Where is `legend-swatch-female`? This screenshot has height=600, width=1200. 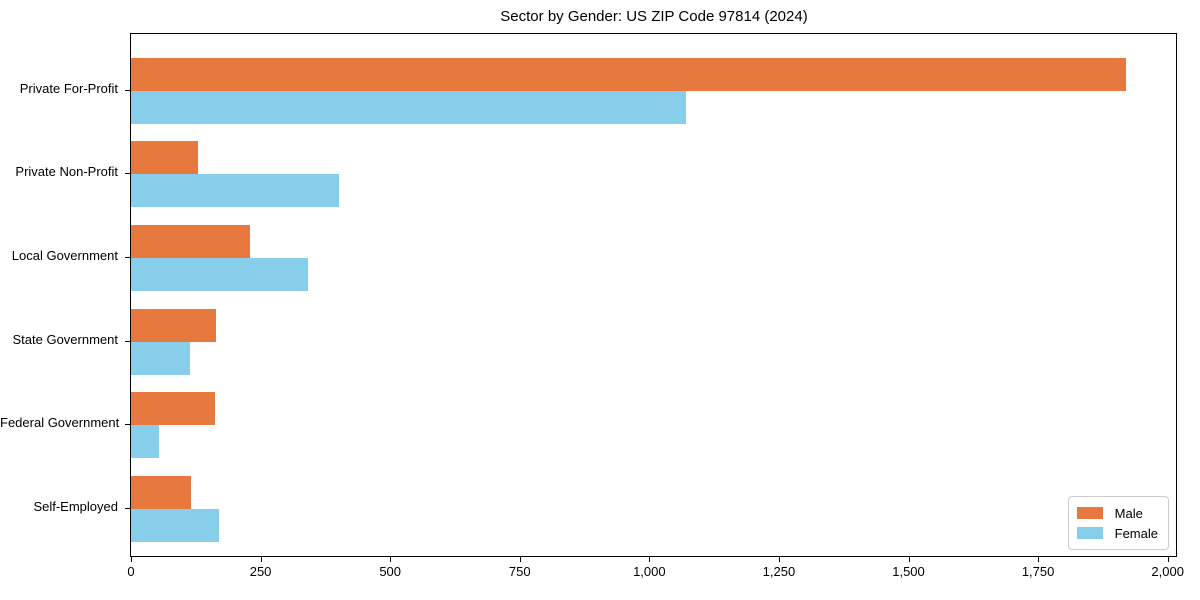
legend-swatch-female is located at coordinates (1089, 533).